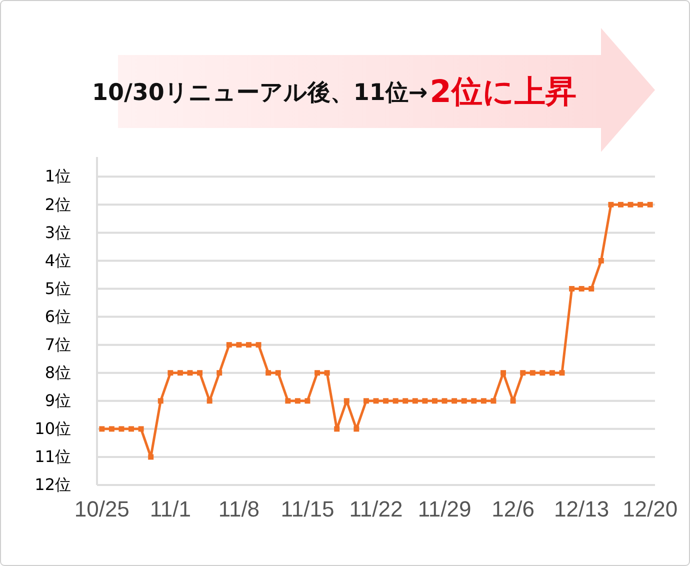  What do you see at coordinates (57, 176) in the screenshot?
I see `y-tick-label: 1位` at bounding box center [57, 176].